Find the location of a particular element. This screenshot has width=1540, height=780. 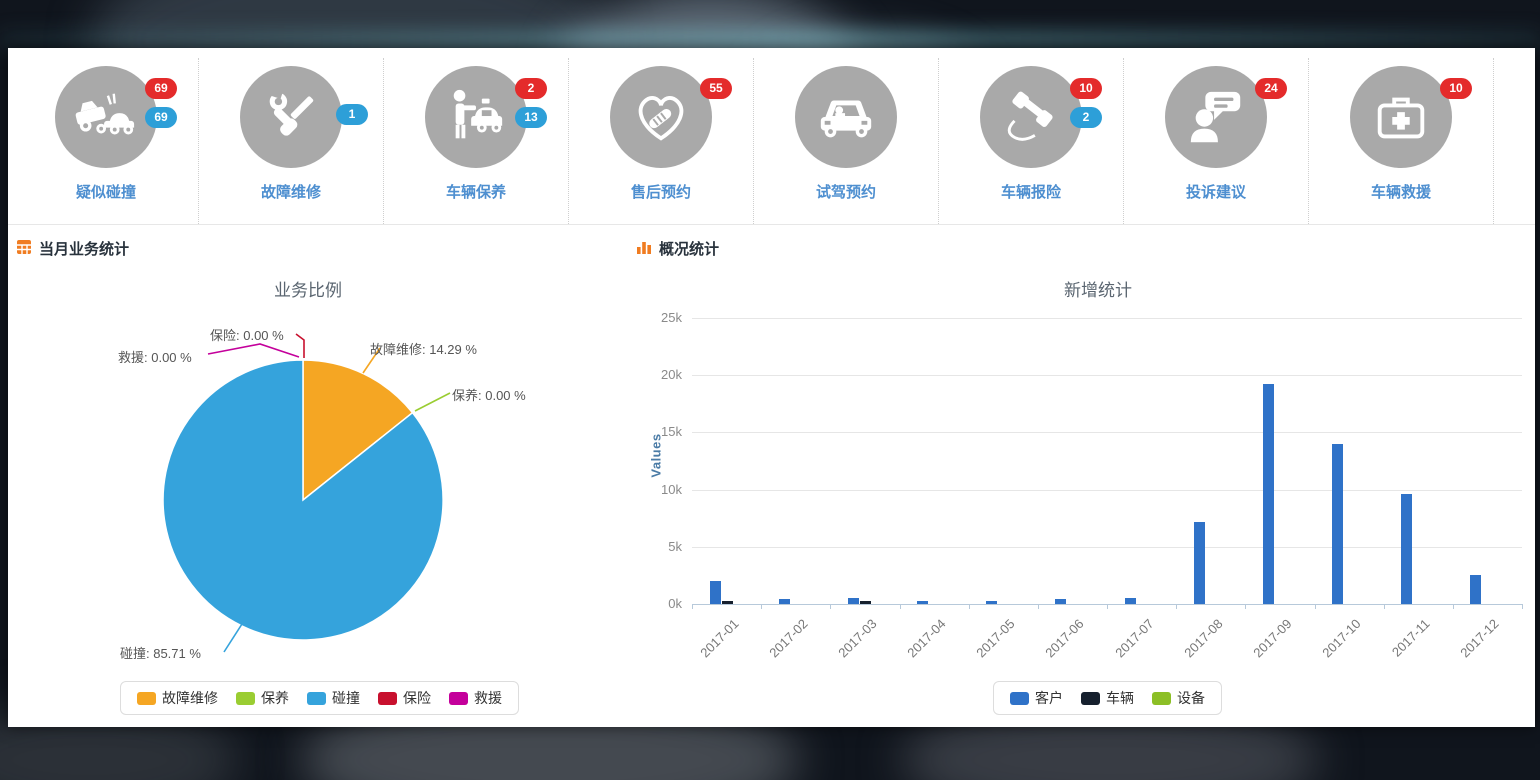

legend-label: 客户 is located at coordinates (1049, 698).